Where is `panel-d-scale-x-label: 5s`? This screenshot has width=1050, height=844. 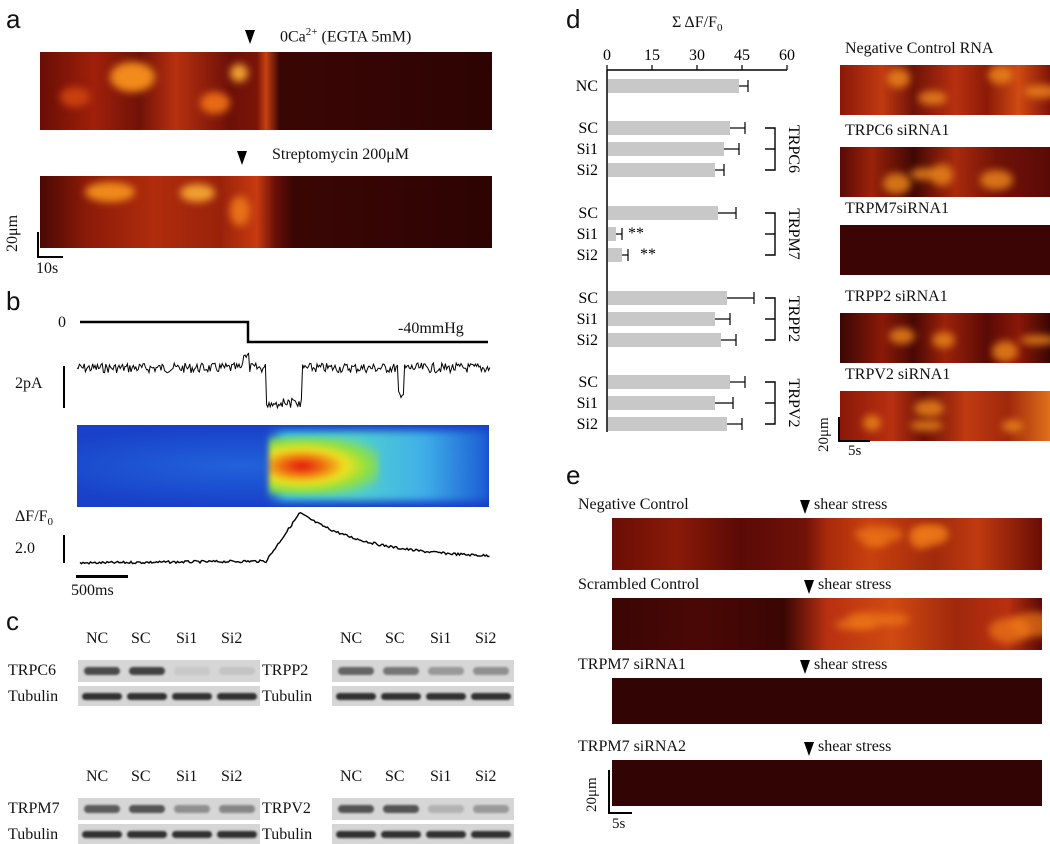
panel-d-scale-x-label: 5s is located at coordinates (855, 451).